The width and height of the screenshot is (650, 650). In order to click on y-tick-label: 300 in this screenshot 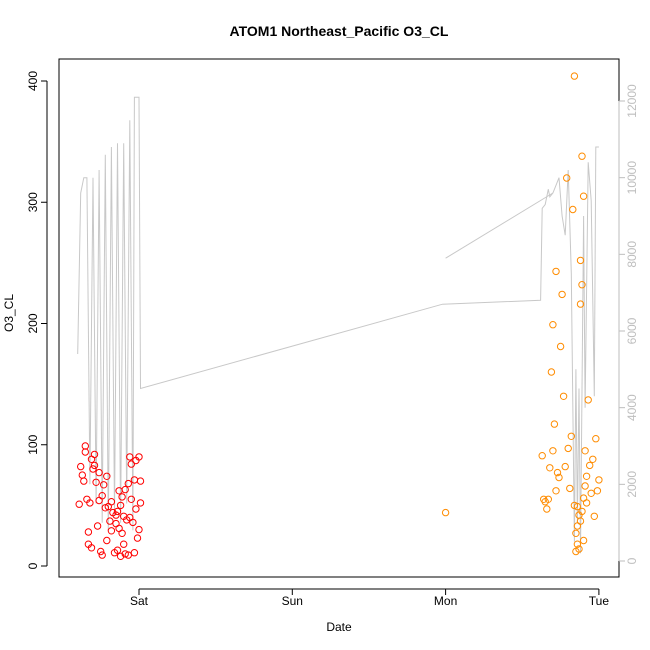, I will do `click(33, 202)`.